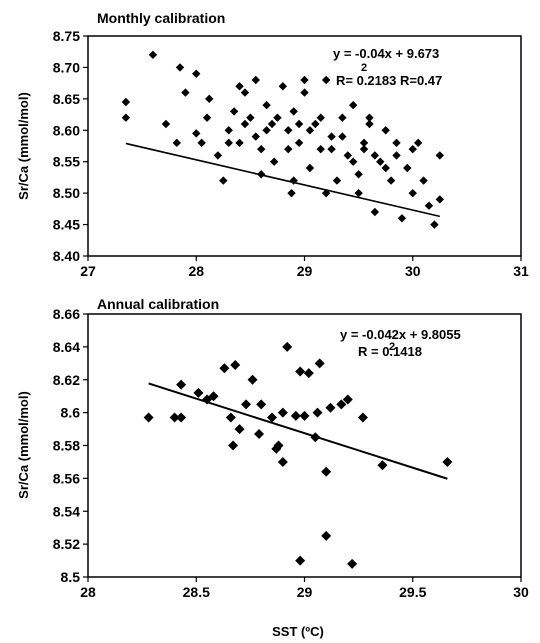 The height and width of the screenshot is (643, 540). Describe the element at coordinates (400, 334) in the screenshot. I see `annual-equation: y = -0.042x + 9.8055` at that location.